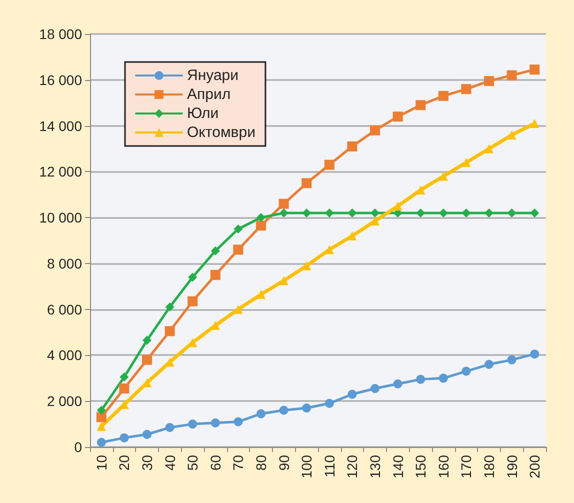 Image resolution: width=574 pixels, height=503 pixels. Describe the element at coordinates (213, 75) in the screenshot. I see `legend-label: Януари` at that location.